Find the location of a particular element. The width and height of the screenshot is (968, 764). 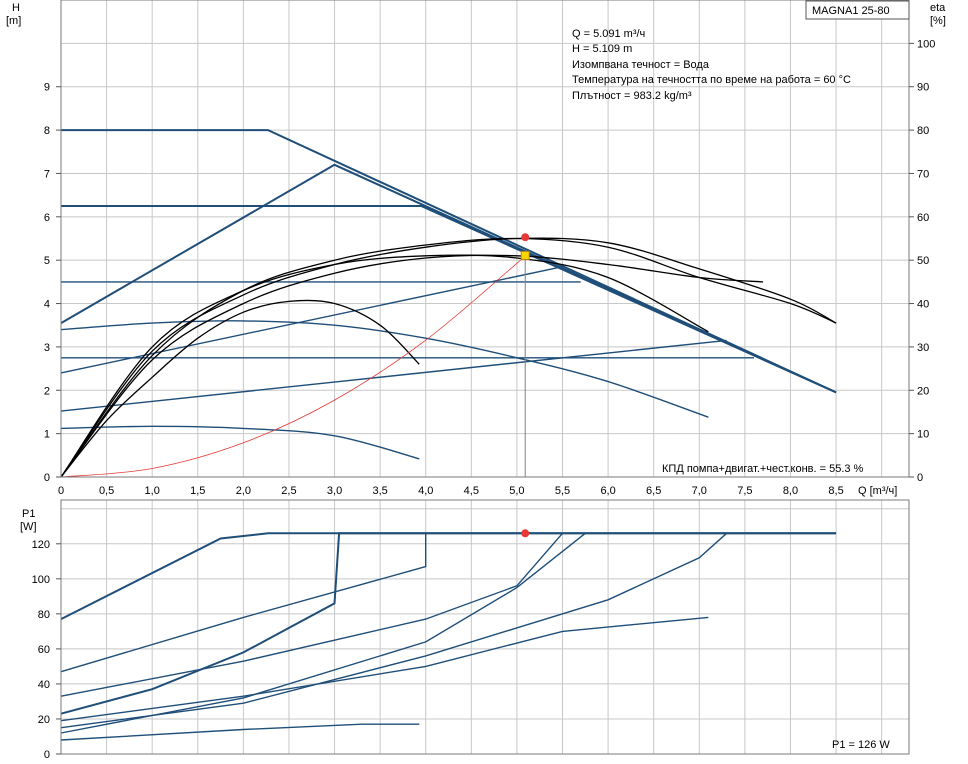

x-tick-label: 5,0 is located at coordinates (516, 491).